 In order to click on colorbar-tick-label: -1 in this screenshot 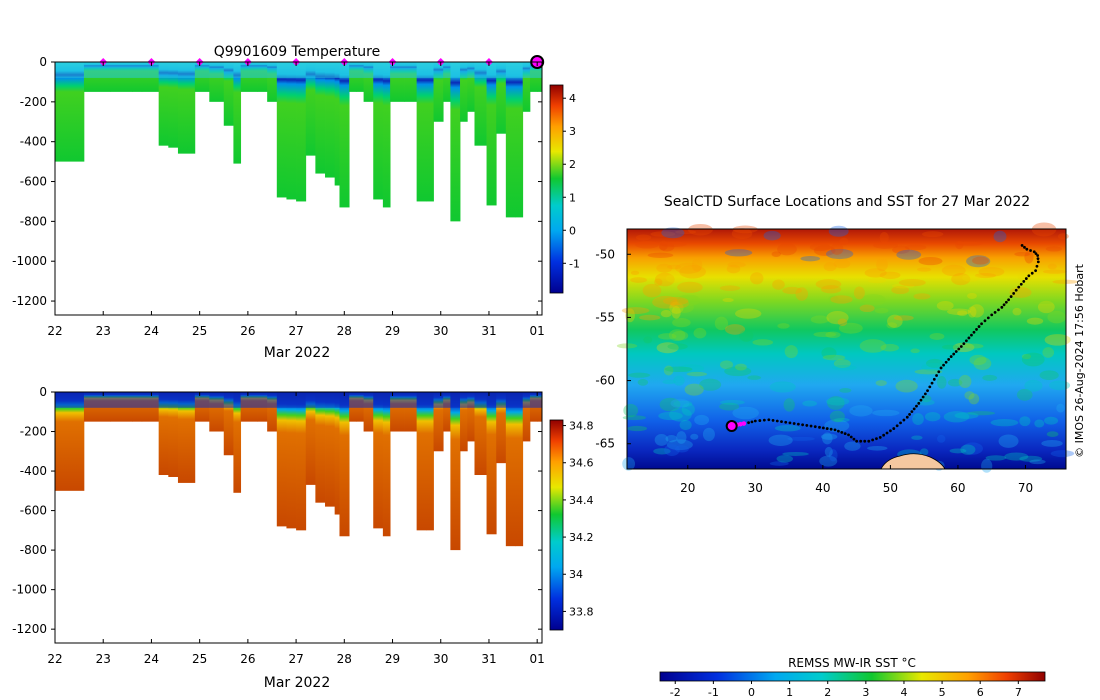, I will do `click(574, 263)`.